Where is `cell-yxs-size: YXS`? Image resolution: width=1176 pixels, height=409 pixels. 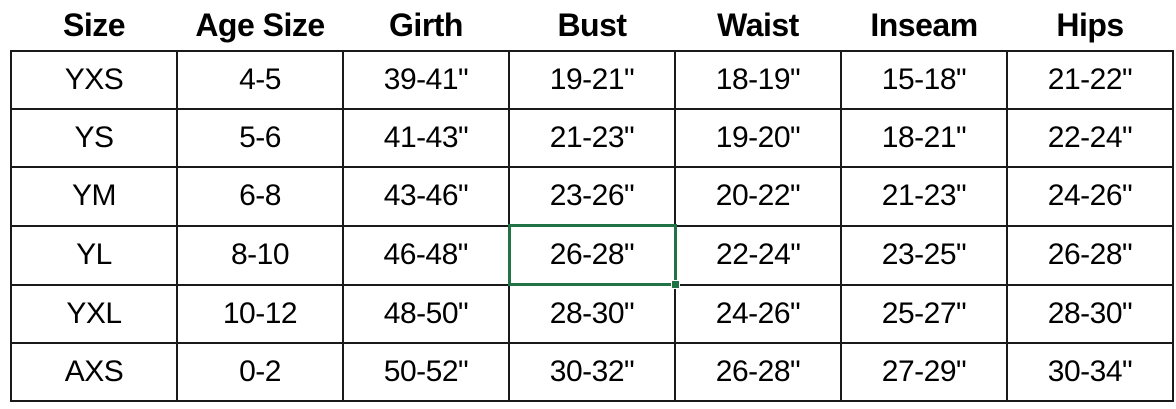
cell-yxs-size: YXS is located at coordinates (94, 80).